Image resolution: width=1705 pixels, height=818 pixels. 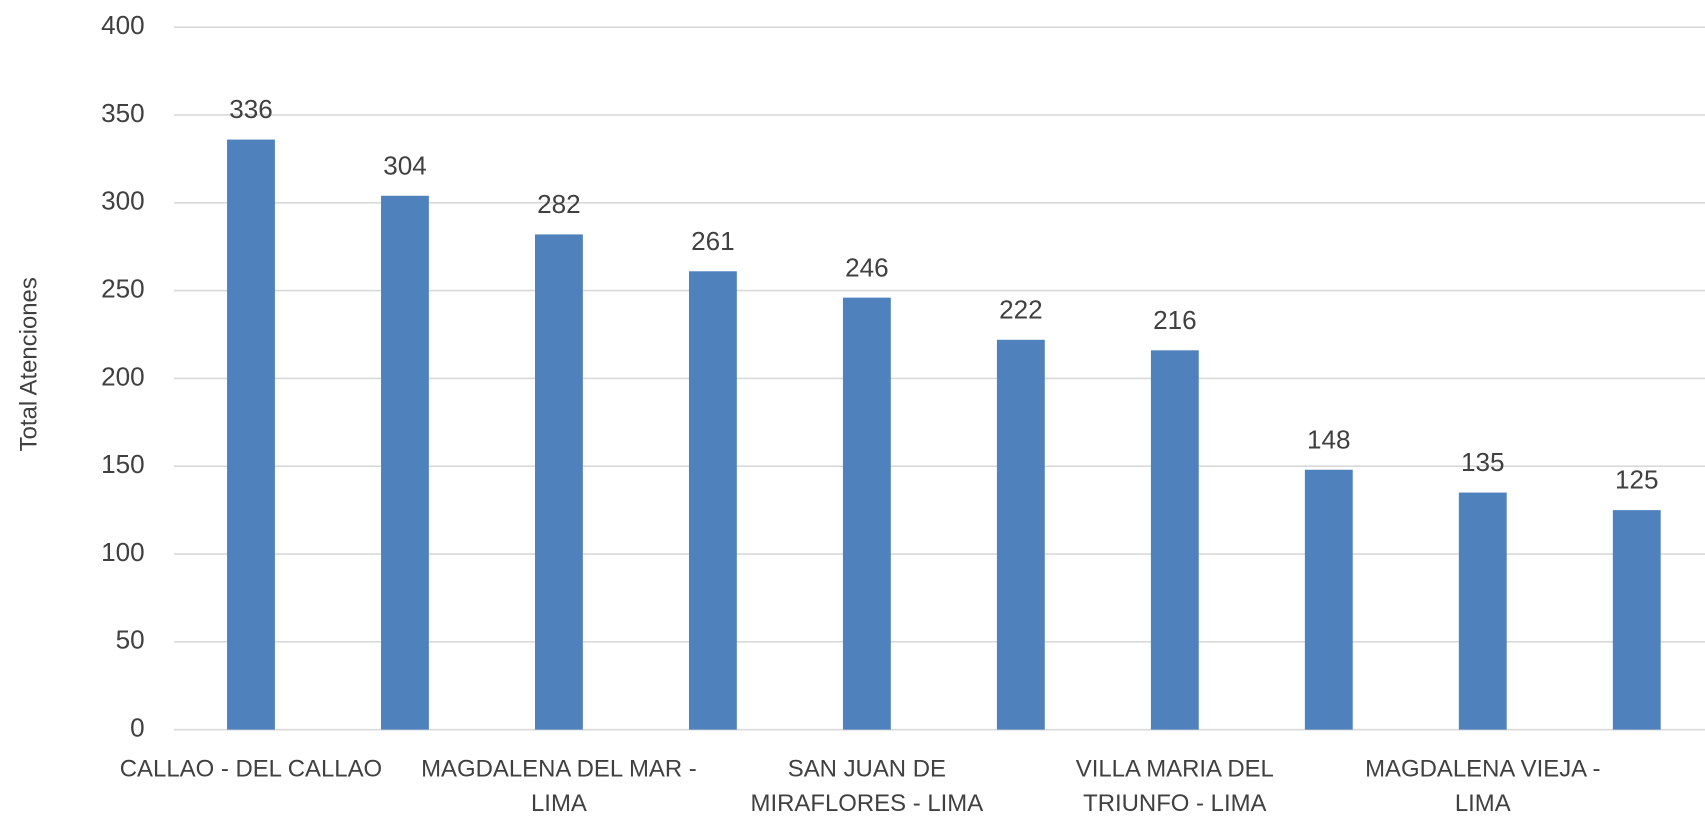 I want to click on data-label: 125, so click(x=1637, y=480).